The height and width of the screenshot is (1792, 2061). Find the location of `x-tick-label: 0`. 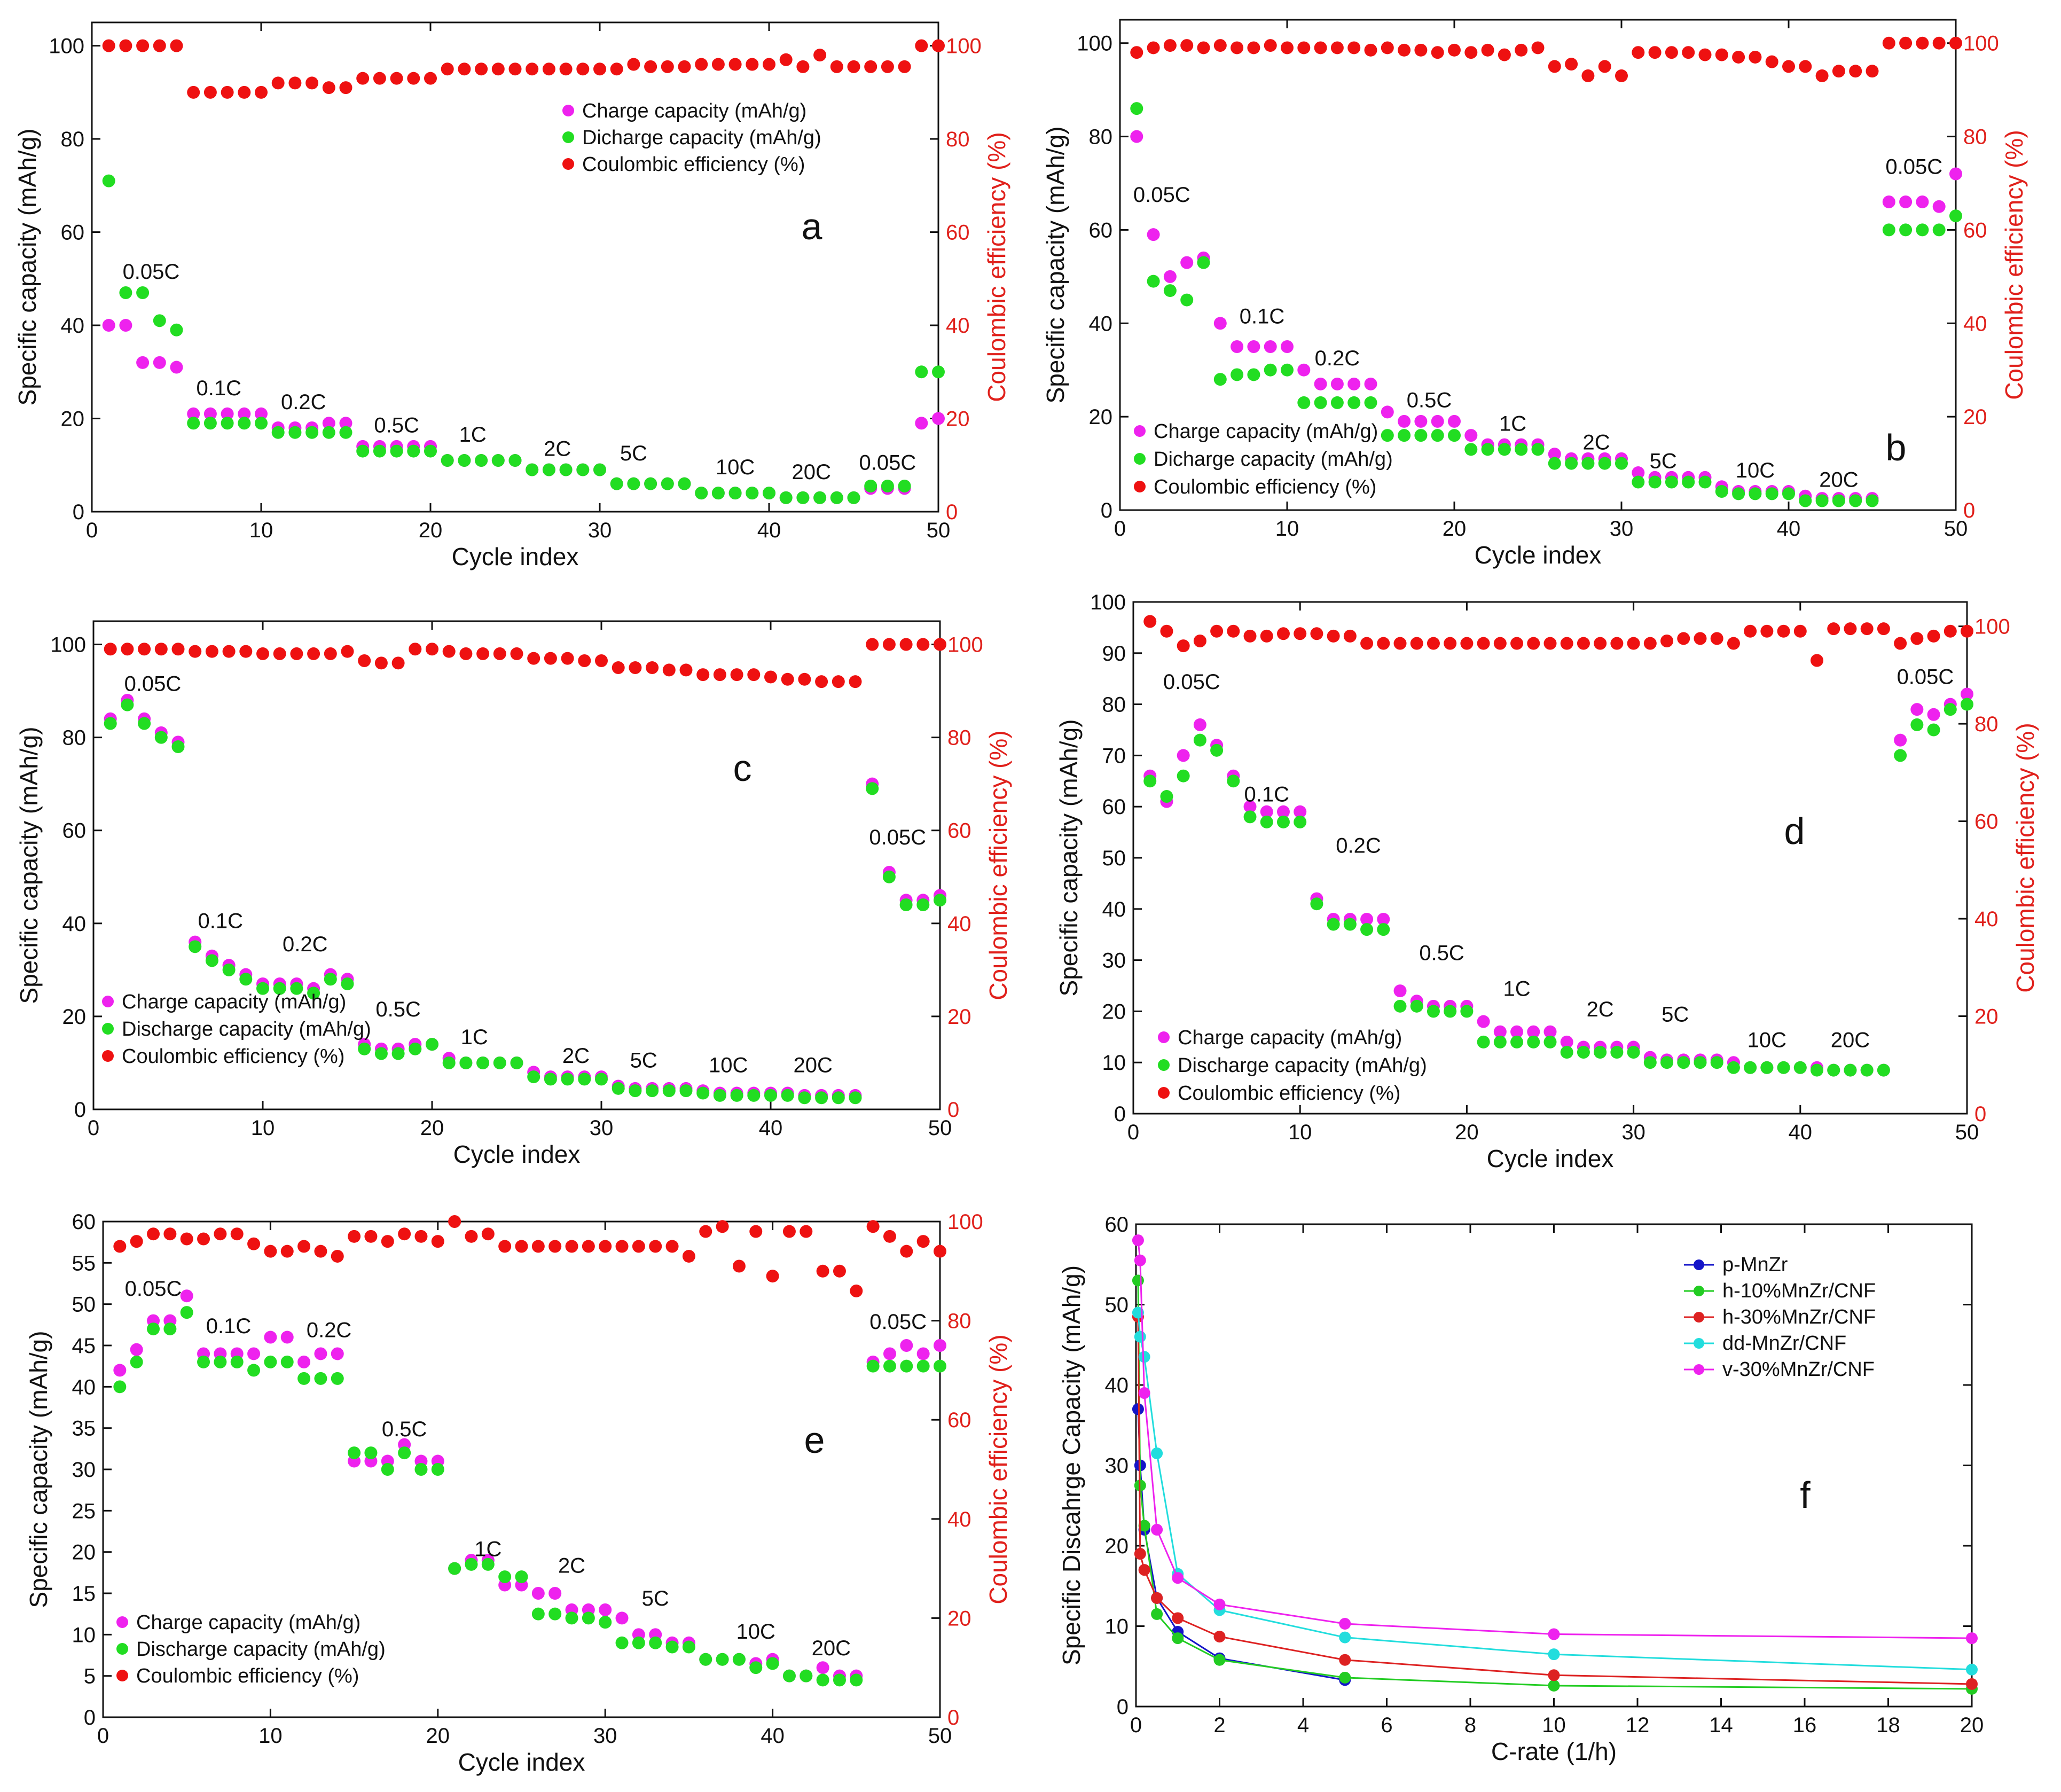

x-tick-label: 0 is located at coordinates (103, 1736).